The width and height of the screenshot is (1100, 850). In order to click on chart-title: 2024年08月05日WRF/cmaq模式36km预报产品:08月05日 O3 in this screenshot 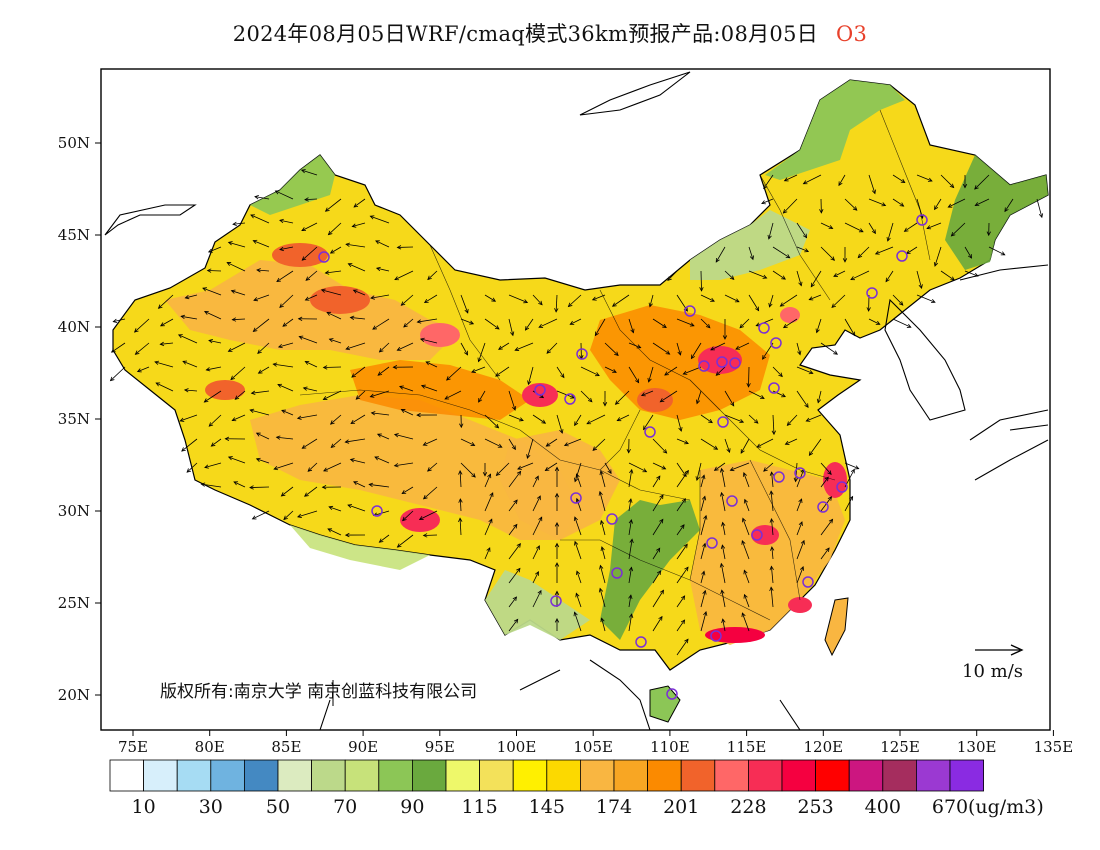, I will do `click(550, 33)`.